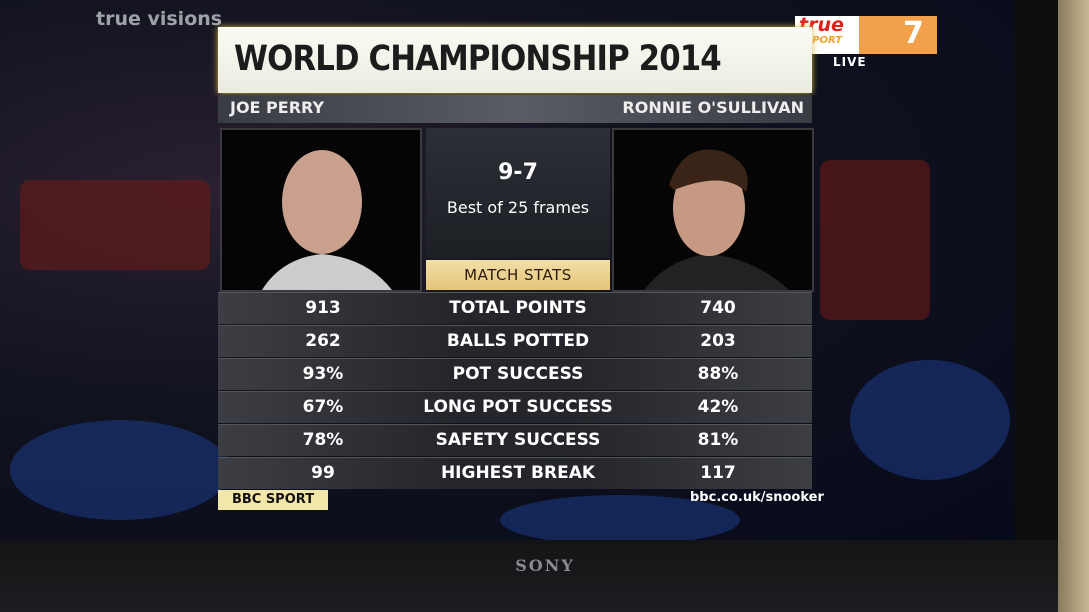  Describe the element at coordinates (1036, 270) in the screenshot. I see `tv-sidebar` at that location.